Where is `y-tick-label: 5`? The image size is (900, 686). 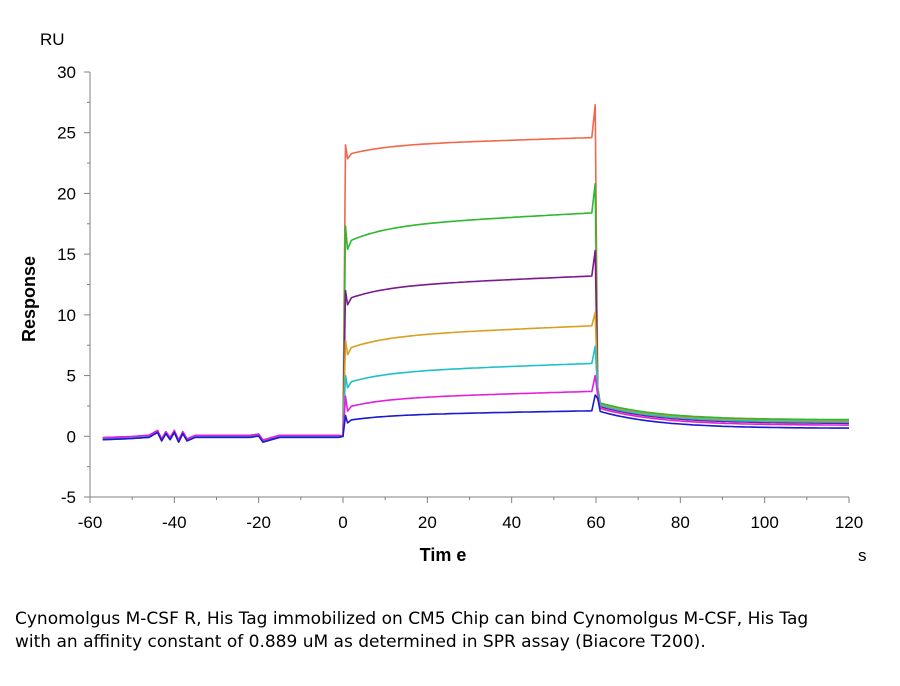 y-tick-label: 5 is located at coordinates (71, 376).